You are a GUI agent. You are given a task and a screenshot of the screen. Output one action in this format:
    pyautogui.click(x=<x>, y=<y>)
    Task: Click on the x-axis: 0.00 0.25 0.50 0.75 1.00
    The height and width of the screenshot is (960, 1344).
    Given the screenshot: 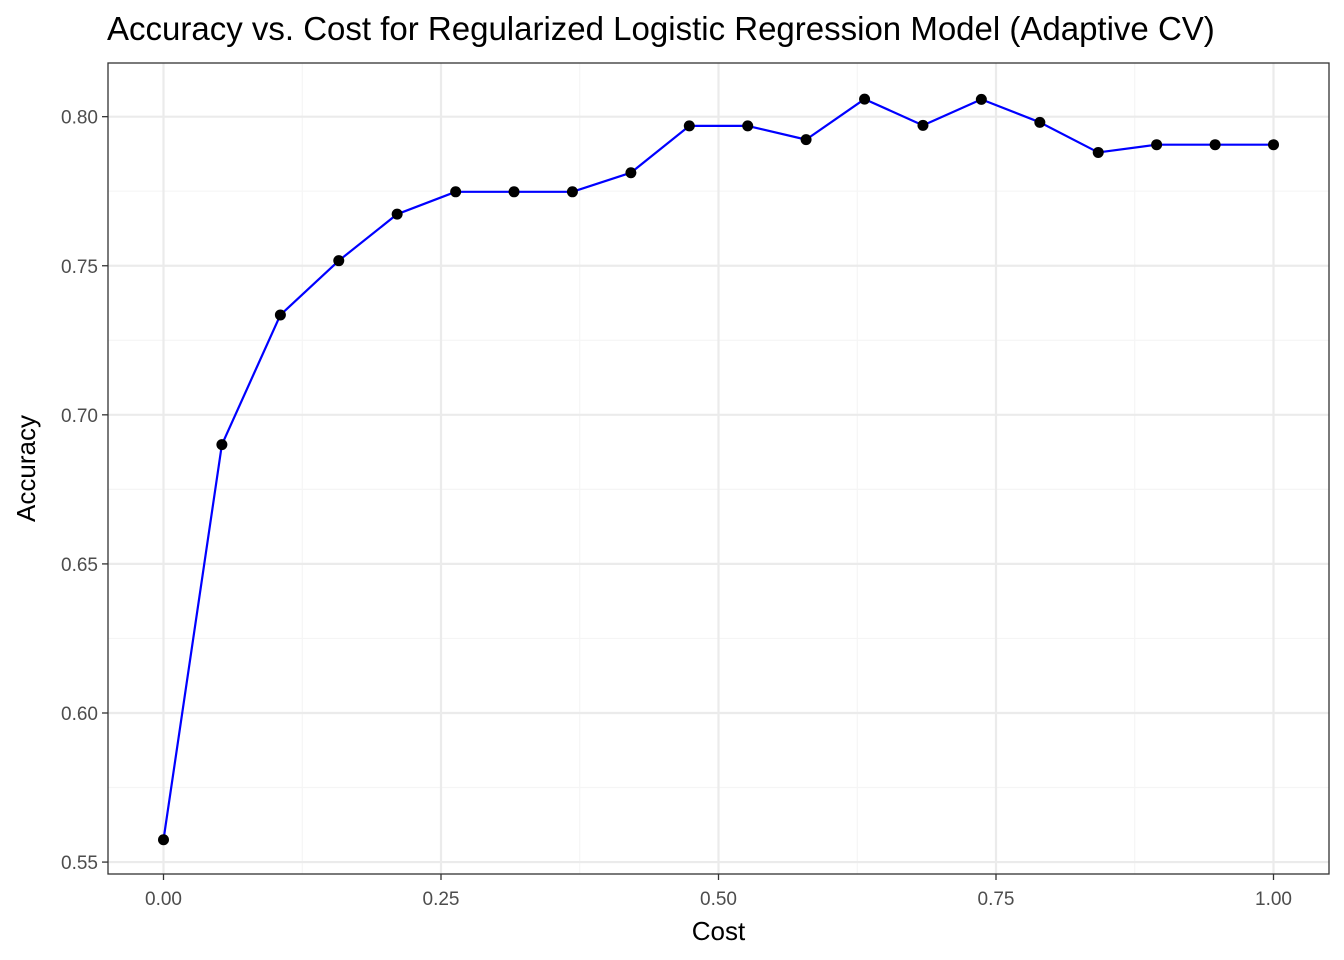 What is the action you would take?
    pyautogui.click(x=718, y=892)
    